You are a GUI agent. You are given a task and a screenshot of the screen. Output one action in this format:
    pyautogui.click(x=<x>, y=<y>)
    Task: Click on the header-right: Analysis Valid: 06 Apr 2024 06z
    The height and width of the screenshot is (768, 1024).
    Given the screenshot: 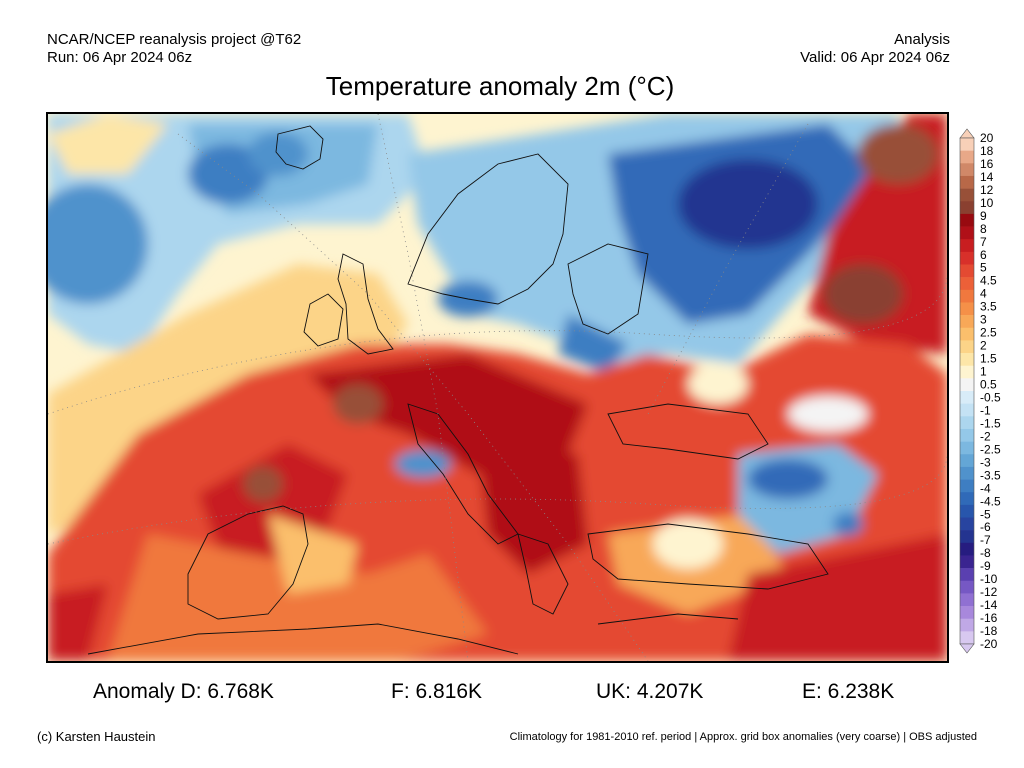 What is the action you would take?
    pyautogui.click(x=875, y=49)
    